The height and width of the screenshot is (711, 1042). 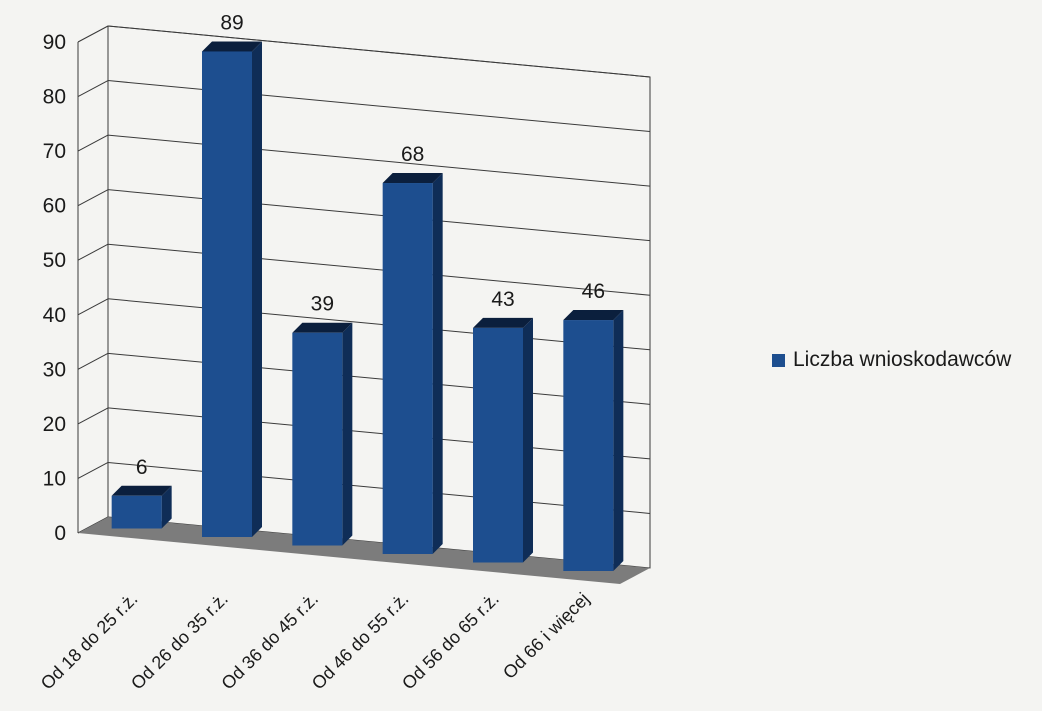 What do you see at coordinates (322, 304) in the screenshot?
I see `data-label: 39` at bounding box center [322, 304].